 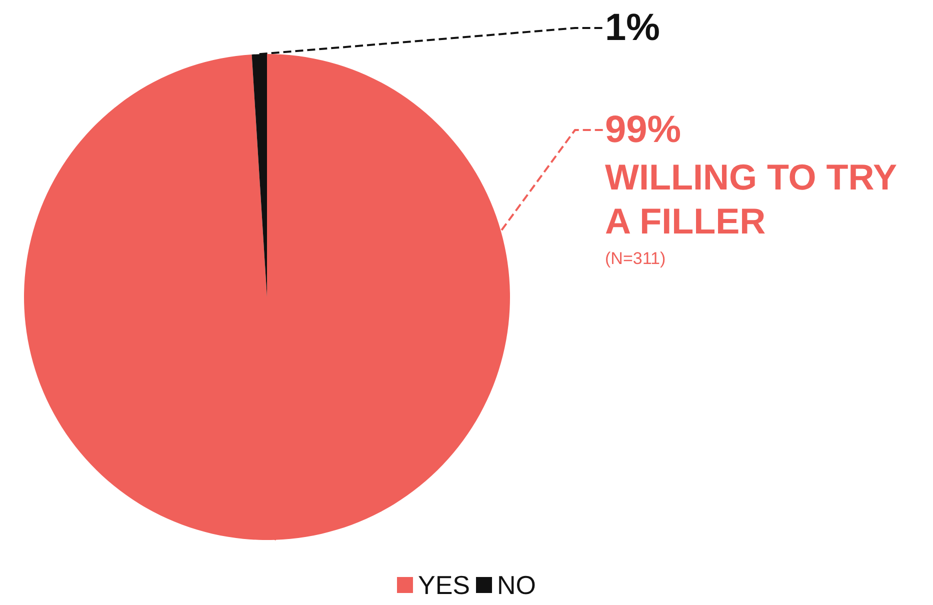 What do you see at coordinates (755, 199) in the screenshot?
I see `text: WILLING TO TRY A FILLER` at bounding box center [755, 199].